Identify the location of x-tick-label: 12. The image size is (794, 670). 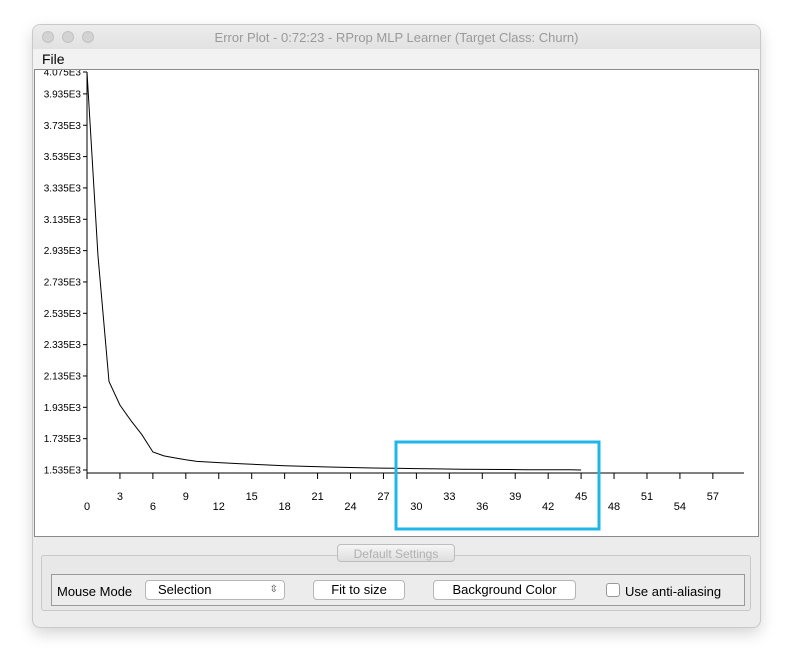
(219, 507).